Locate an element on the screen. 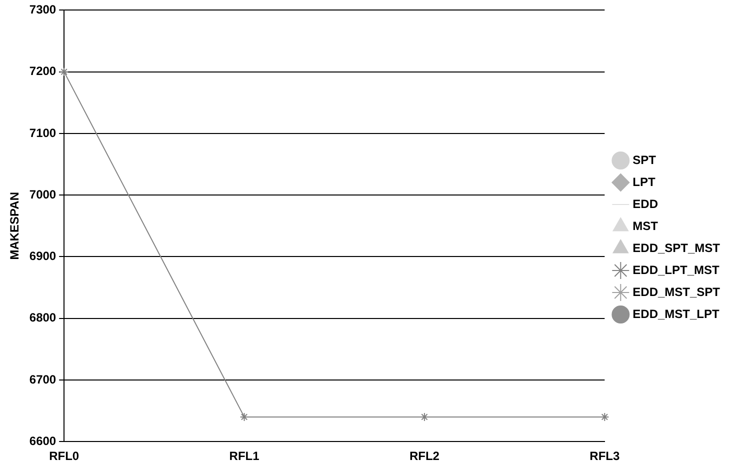 The width and height of the screenshot is (734, 471). y-tick-label: 7300 is located at coordinates (42, 9).